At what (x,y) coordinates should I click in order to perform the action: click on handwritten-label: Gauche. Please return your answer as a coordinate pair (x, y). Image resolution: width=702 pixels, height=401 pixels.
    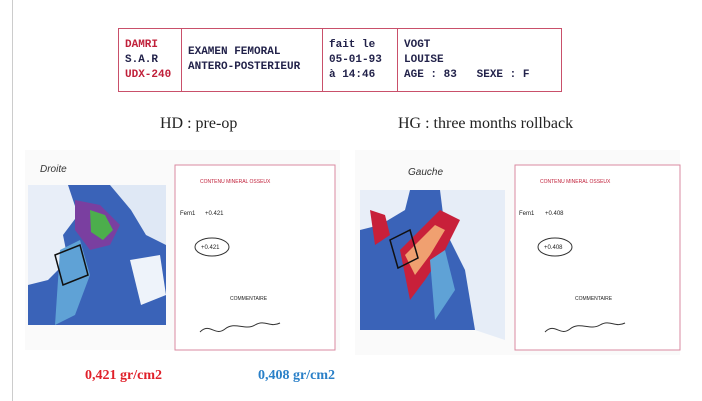
    Looking at the image, I should click on (425, 172).